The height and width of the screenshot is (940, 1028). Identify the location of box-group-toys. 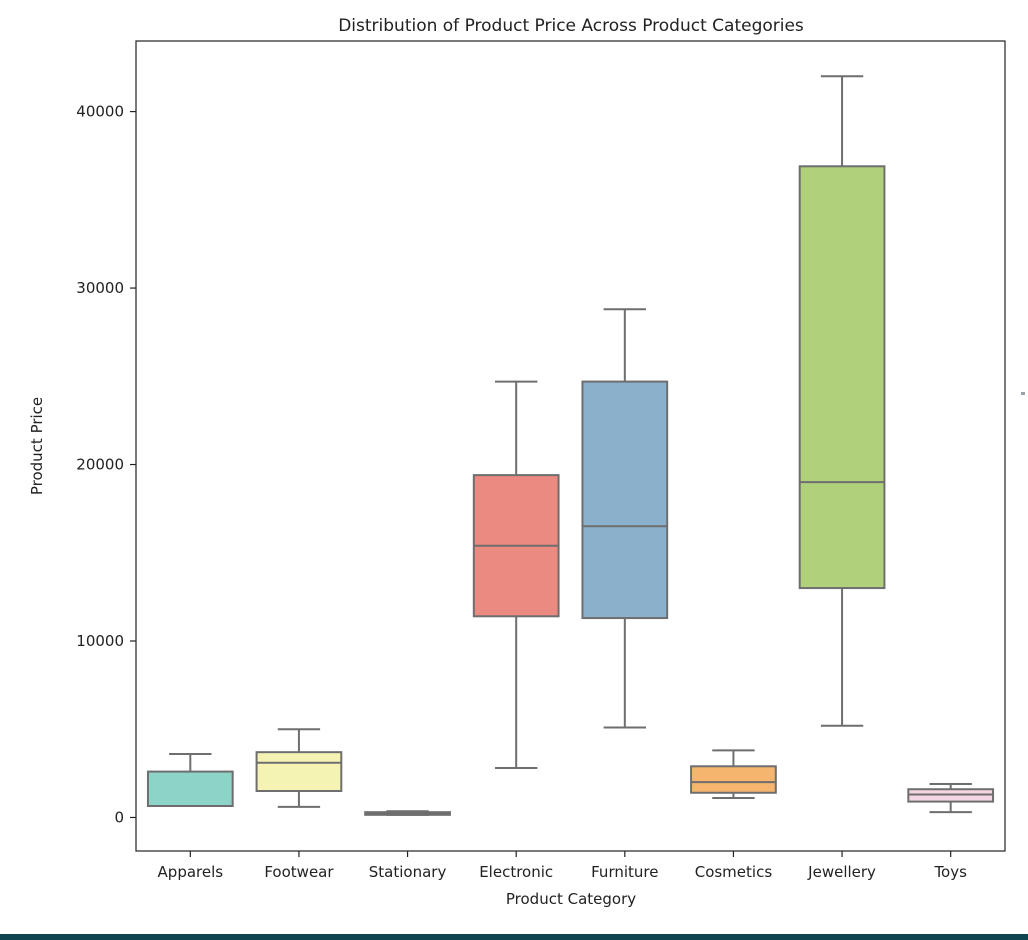
(951, 798).